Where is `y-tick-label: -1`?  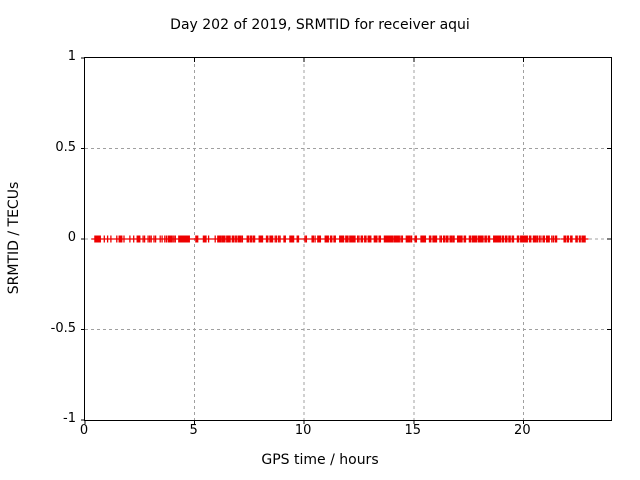
y-tick-label: -1 is located at coordinates (69, 418).